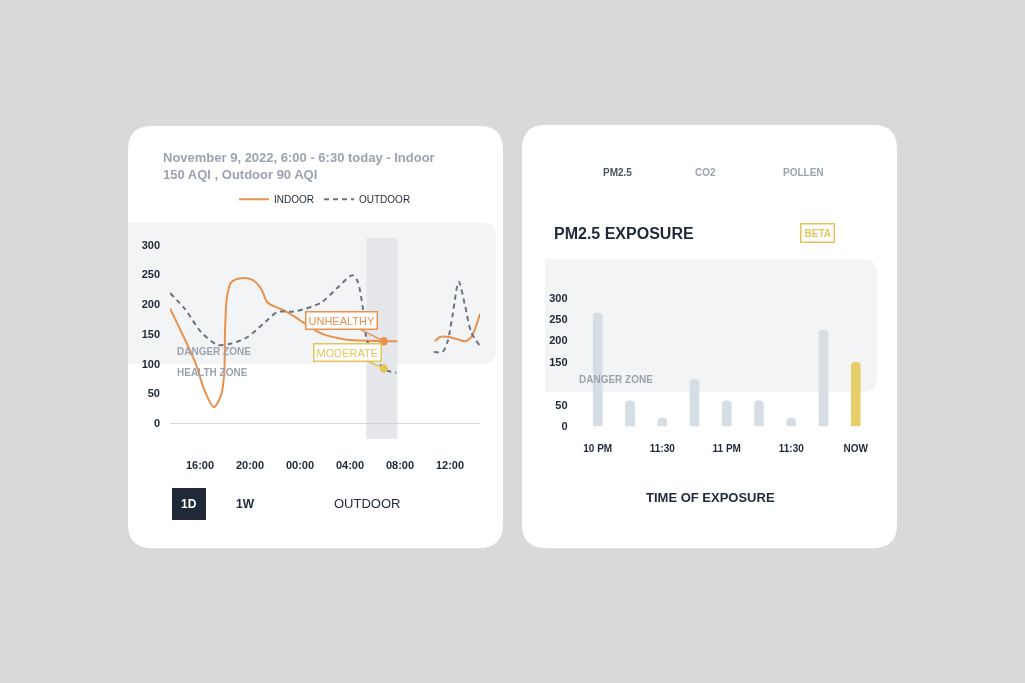  What do you see at coordinates (616, 379) in the screenshot?
I see `band-label: DANGER ZONE` at bounding box center [616, 379].